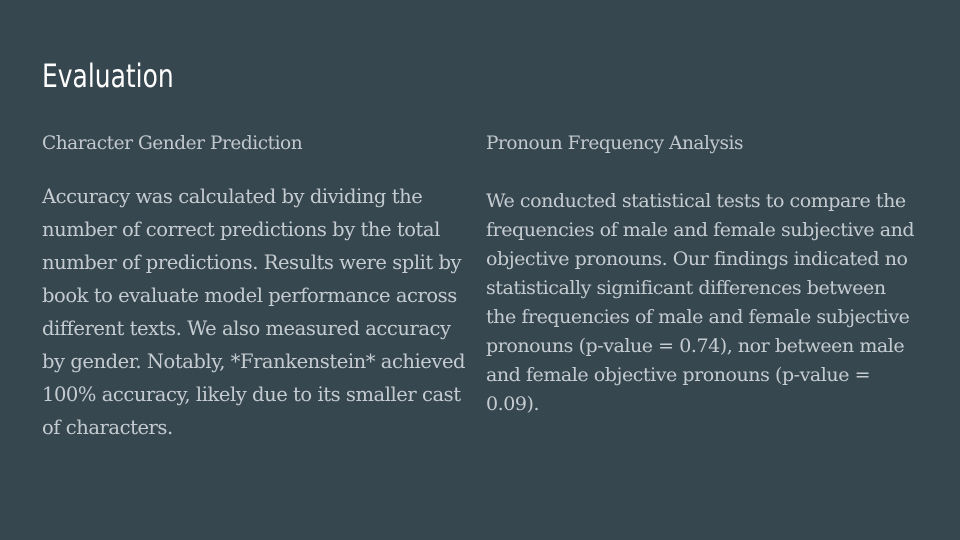 The width and height of the screenshot is (960, 540). What do you see at coordinates (172, 143) in the screenshot?
I see `left-column-heading: Character Gender Prediction` at bounding box center [172, 143].